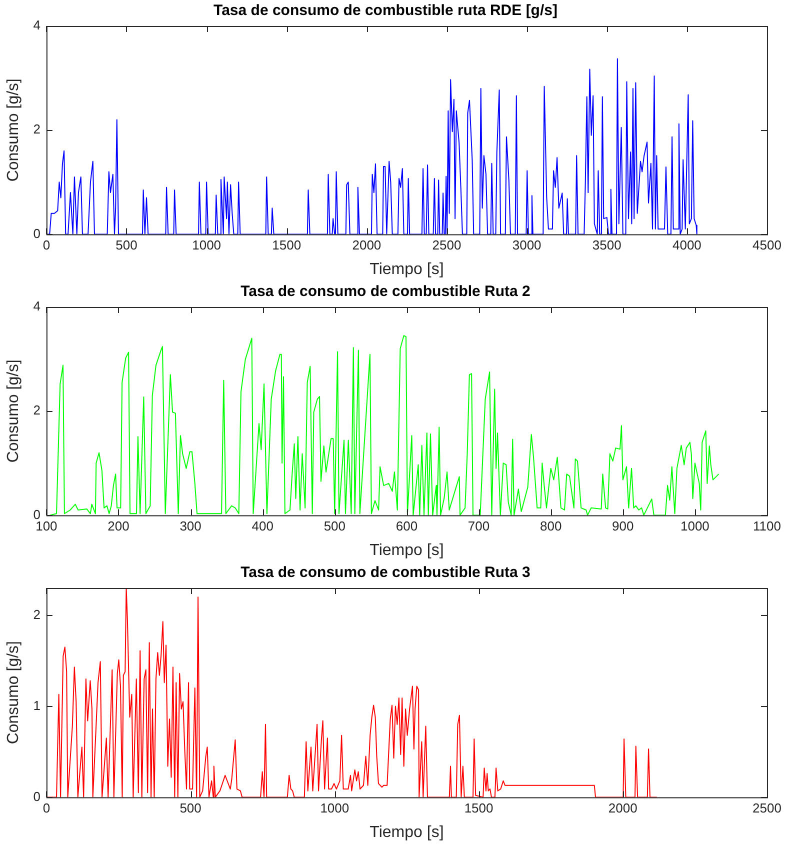 The image size is (787, 844). I want to click on x-tick-label: 600, so click(407, 526).